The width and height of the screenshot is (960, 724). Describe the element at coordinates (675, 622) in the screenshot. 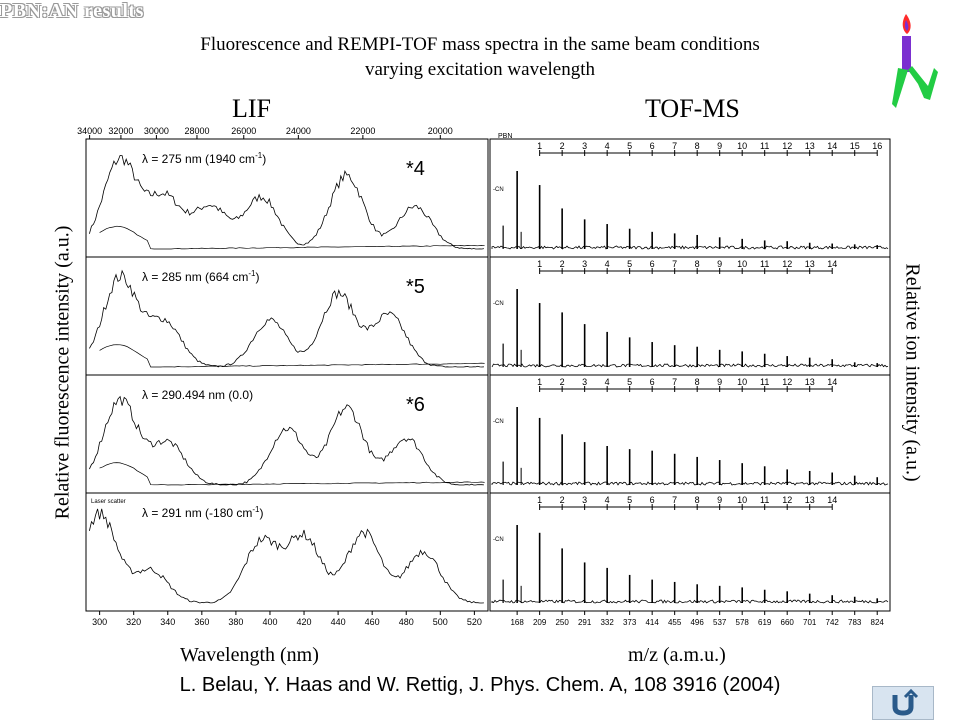

I see `tof-x-tick-label: 455` at that location.